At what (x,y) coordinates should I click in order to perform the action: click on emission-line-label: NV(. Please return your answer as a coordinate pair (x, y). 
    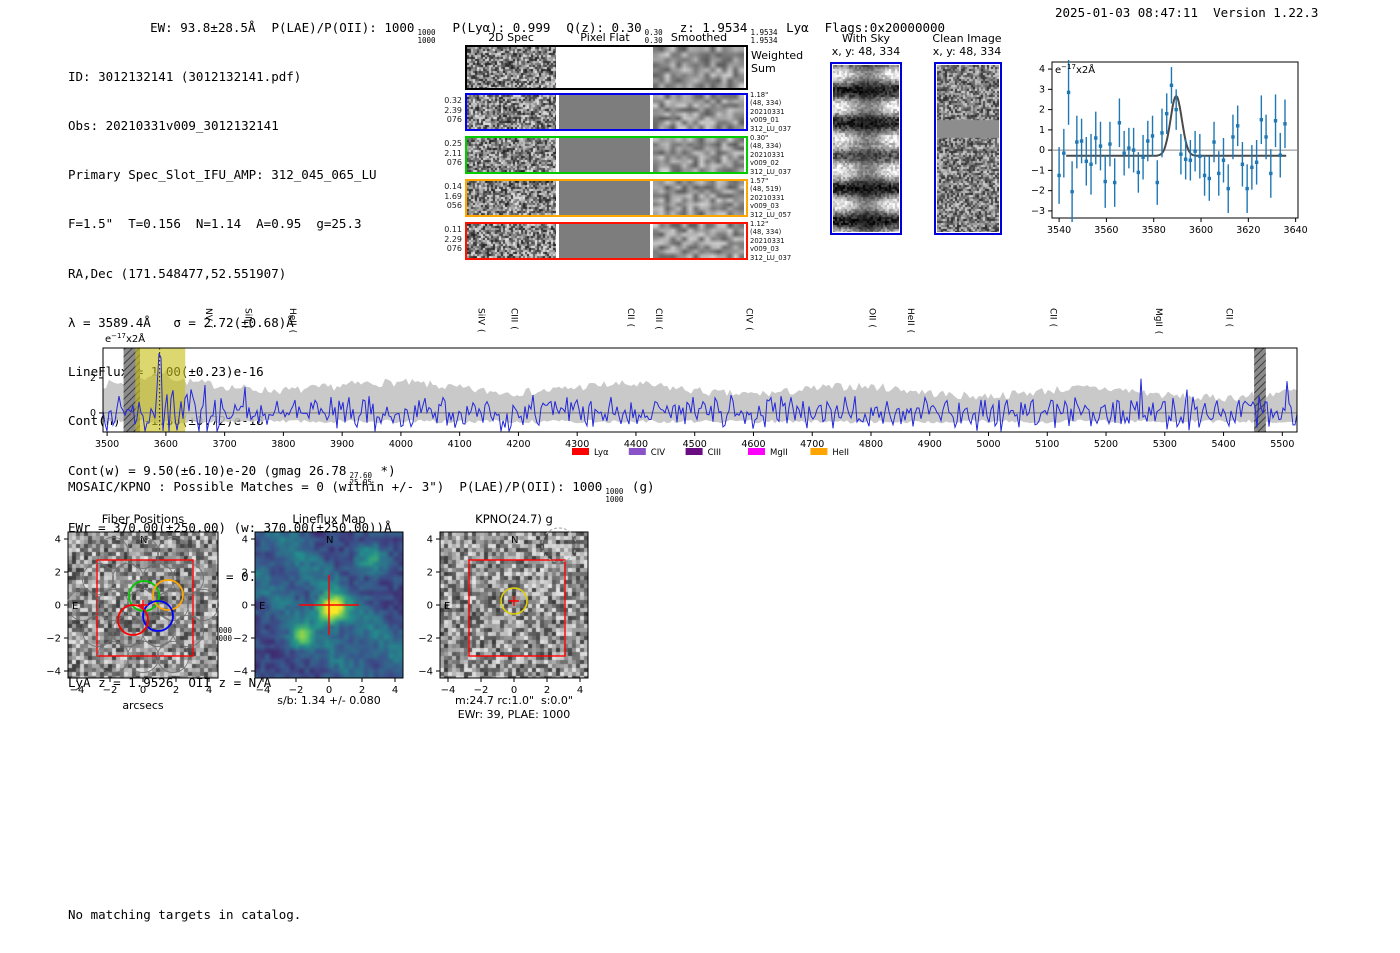
    Looking at the image, I should click on (208, 318).